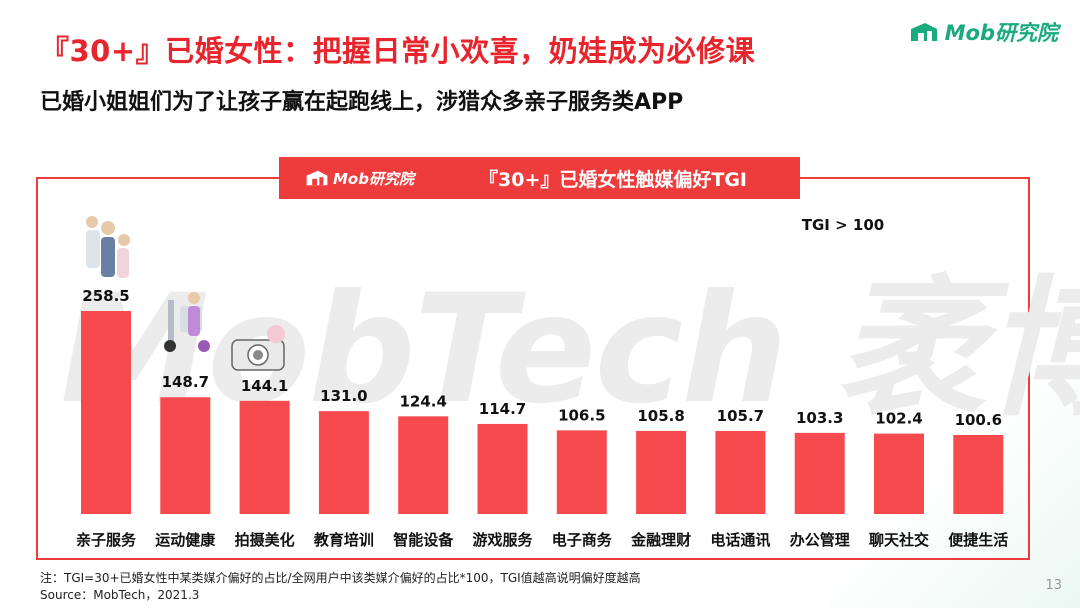 The width and height of the screenshot is (1080, 608). I want to click on category-label-1: 亲子服务, so click(106, 540).